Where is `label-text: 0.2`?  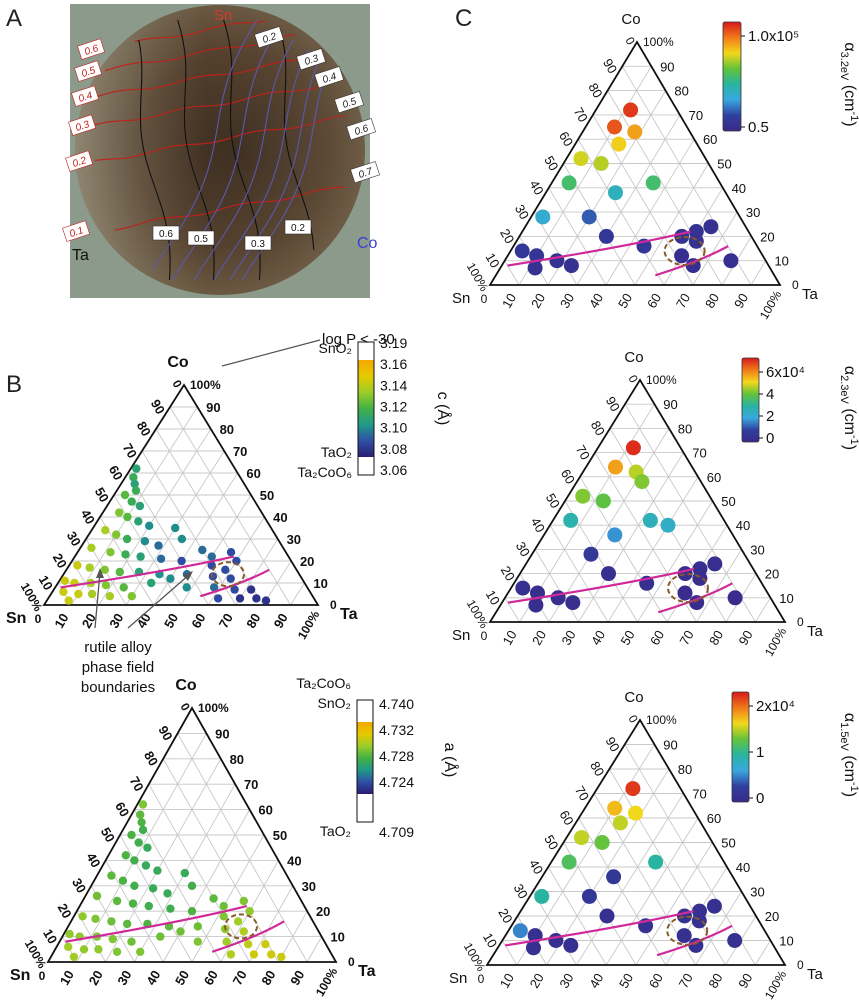 label-text: 0.2 is located at coordinates (269, 38).